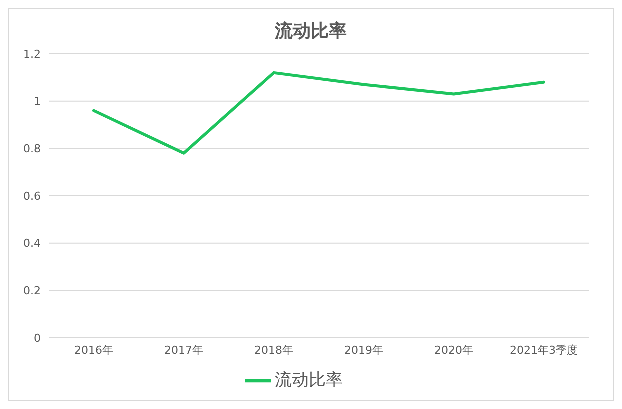  Describe the element at coordinates (32, 196) in the screenshot. I see `y-tick-label: 0.6` at that location.